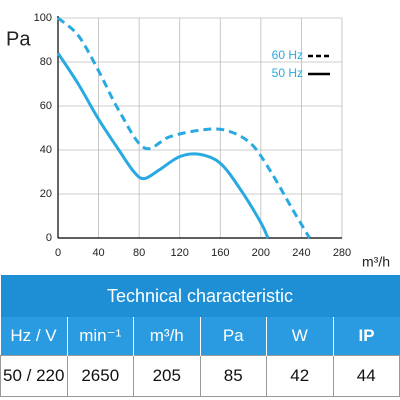 The height and width of the screenshot is (400, 400). Describe the element at coordinates (261, 253) in the screenshot. I see `x-tick-label: 200` at that location.